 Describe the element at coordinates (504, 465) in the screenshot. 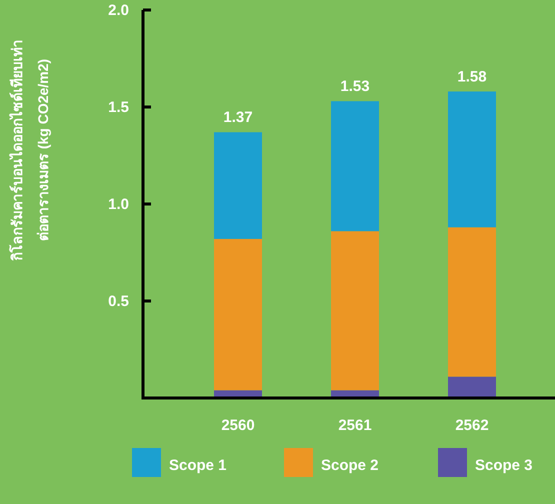

I see `legend-label: Scope 3` at that location.